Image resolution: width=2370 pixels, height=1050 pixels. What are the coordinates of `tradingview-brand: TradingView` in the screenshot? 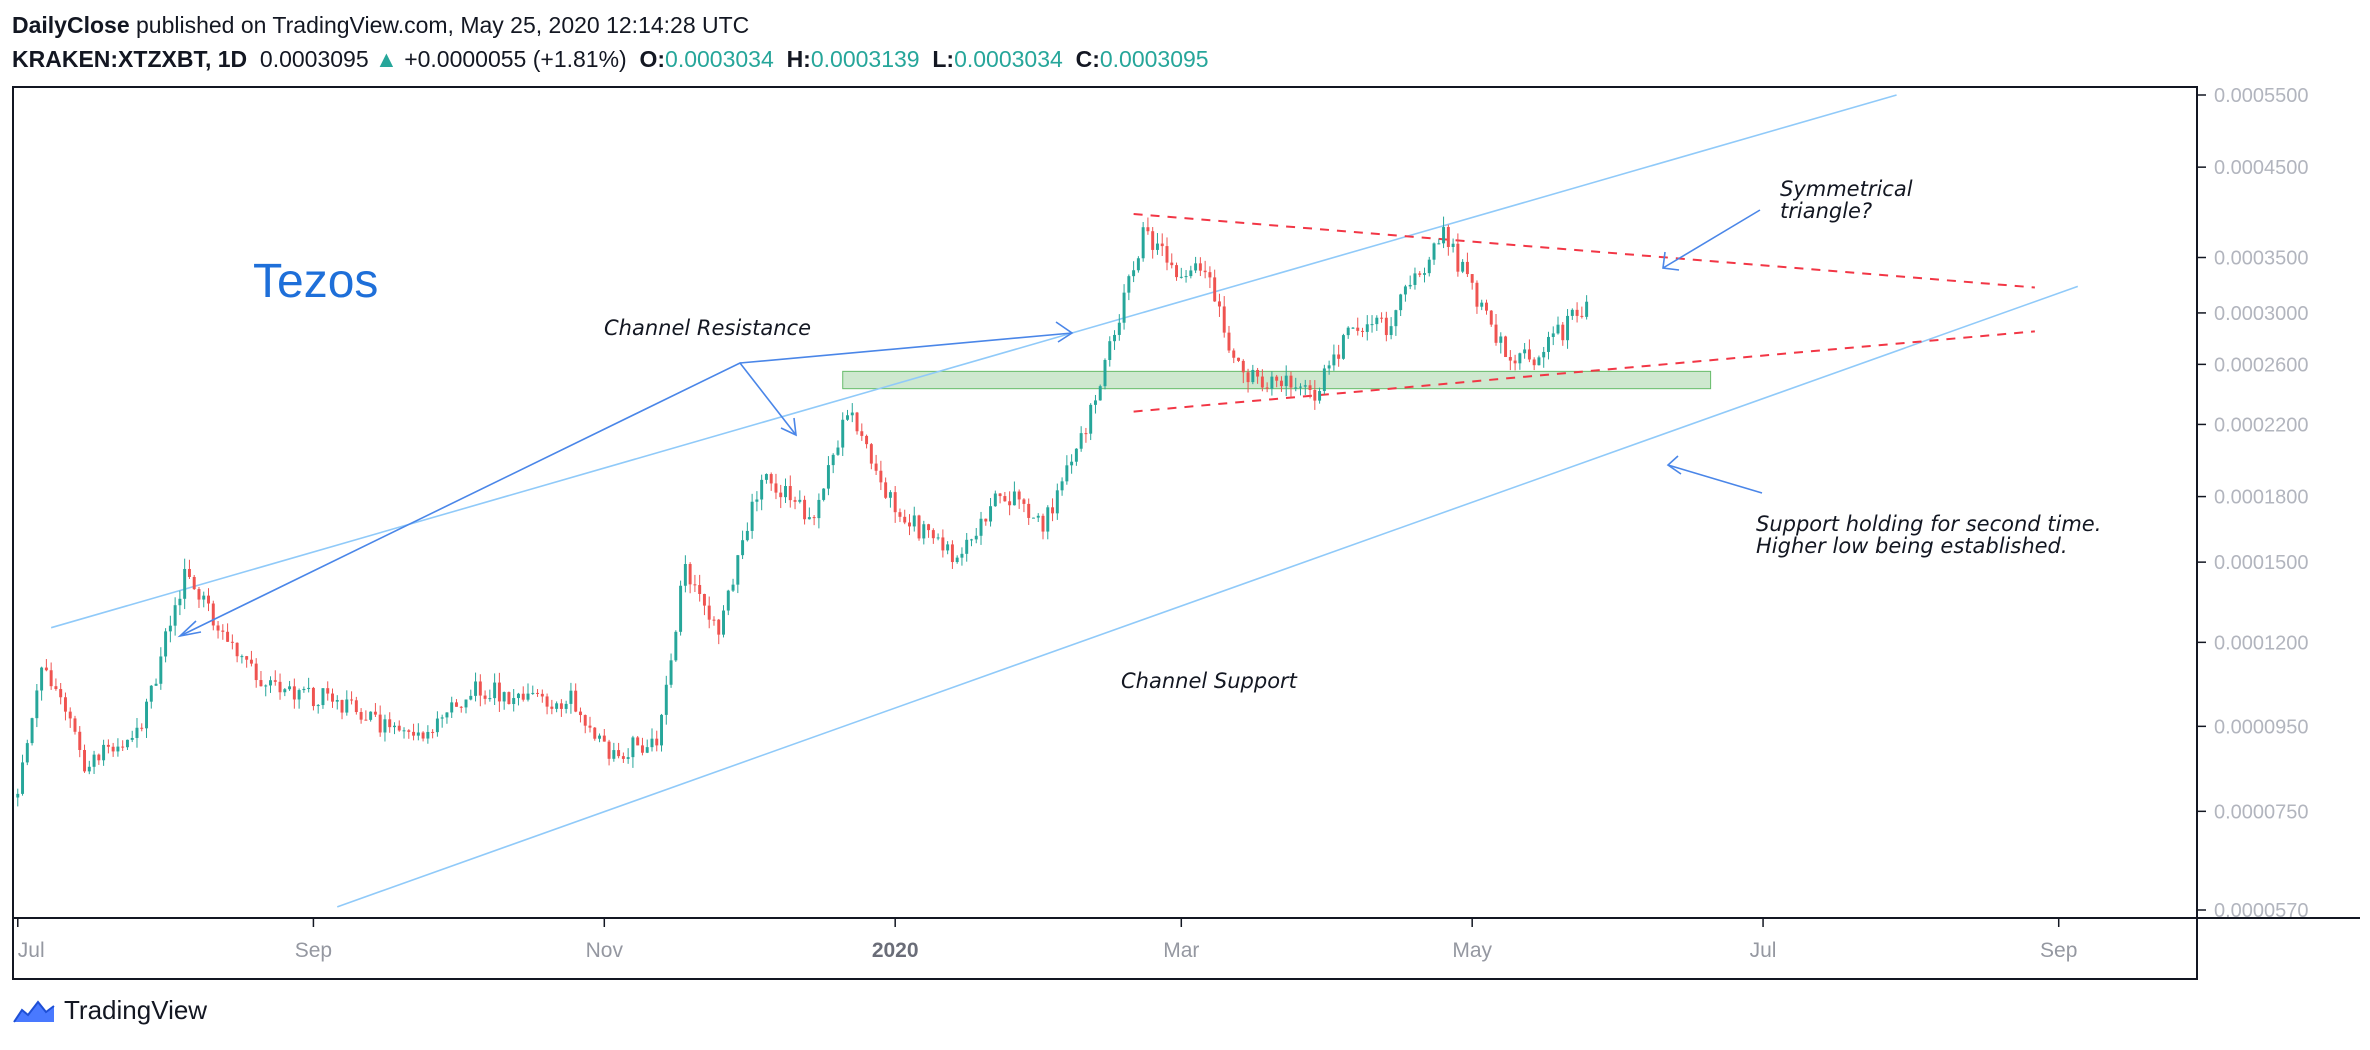 It's located at (136, 1010).